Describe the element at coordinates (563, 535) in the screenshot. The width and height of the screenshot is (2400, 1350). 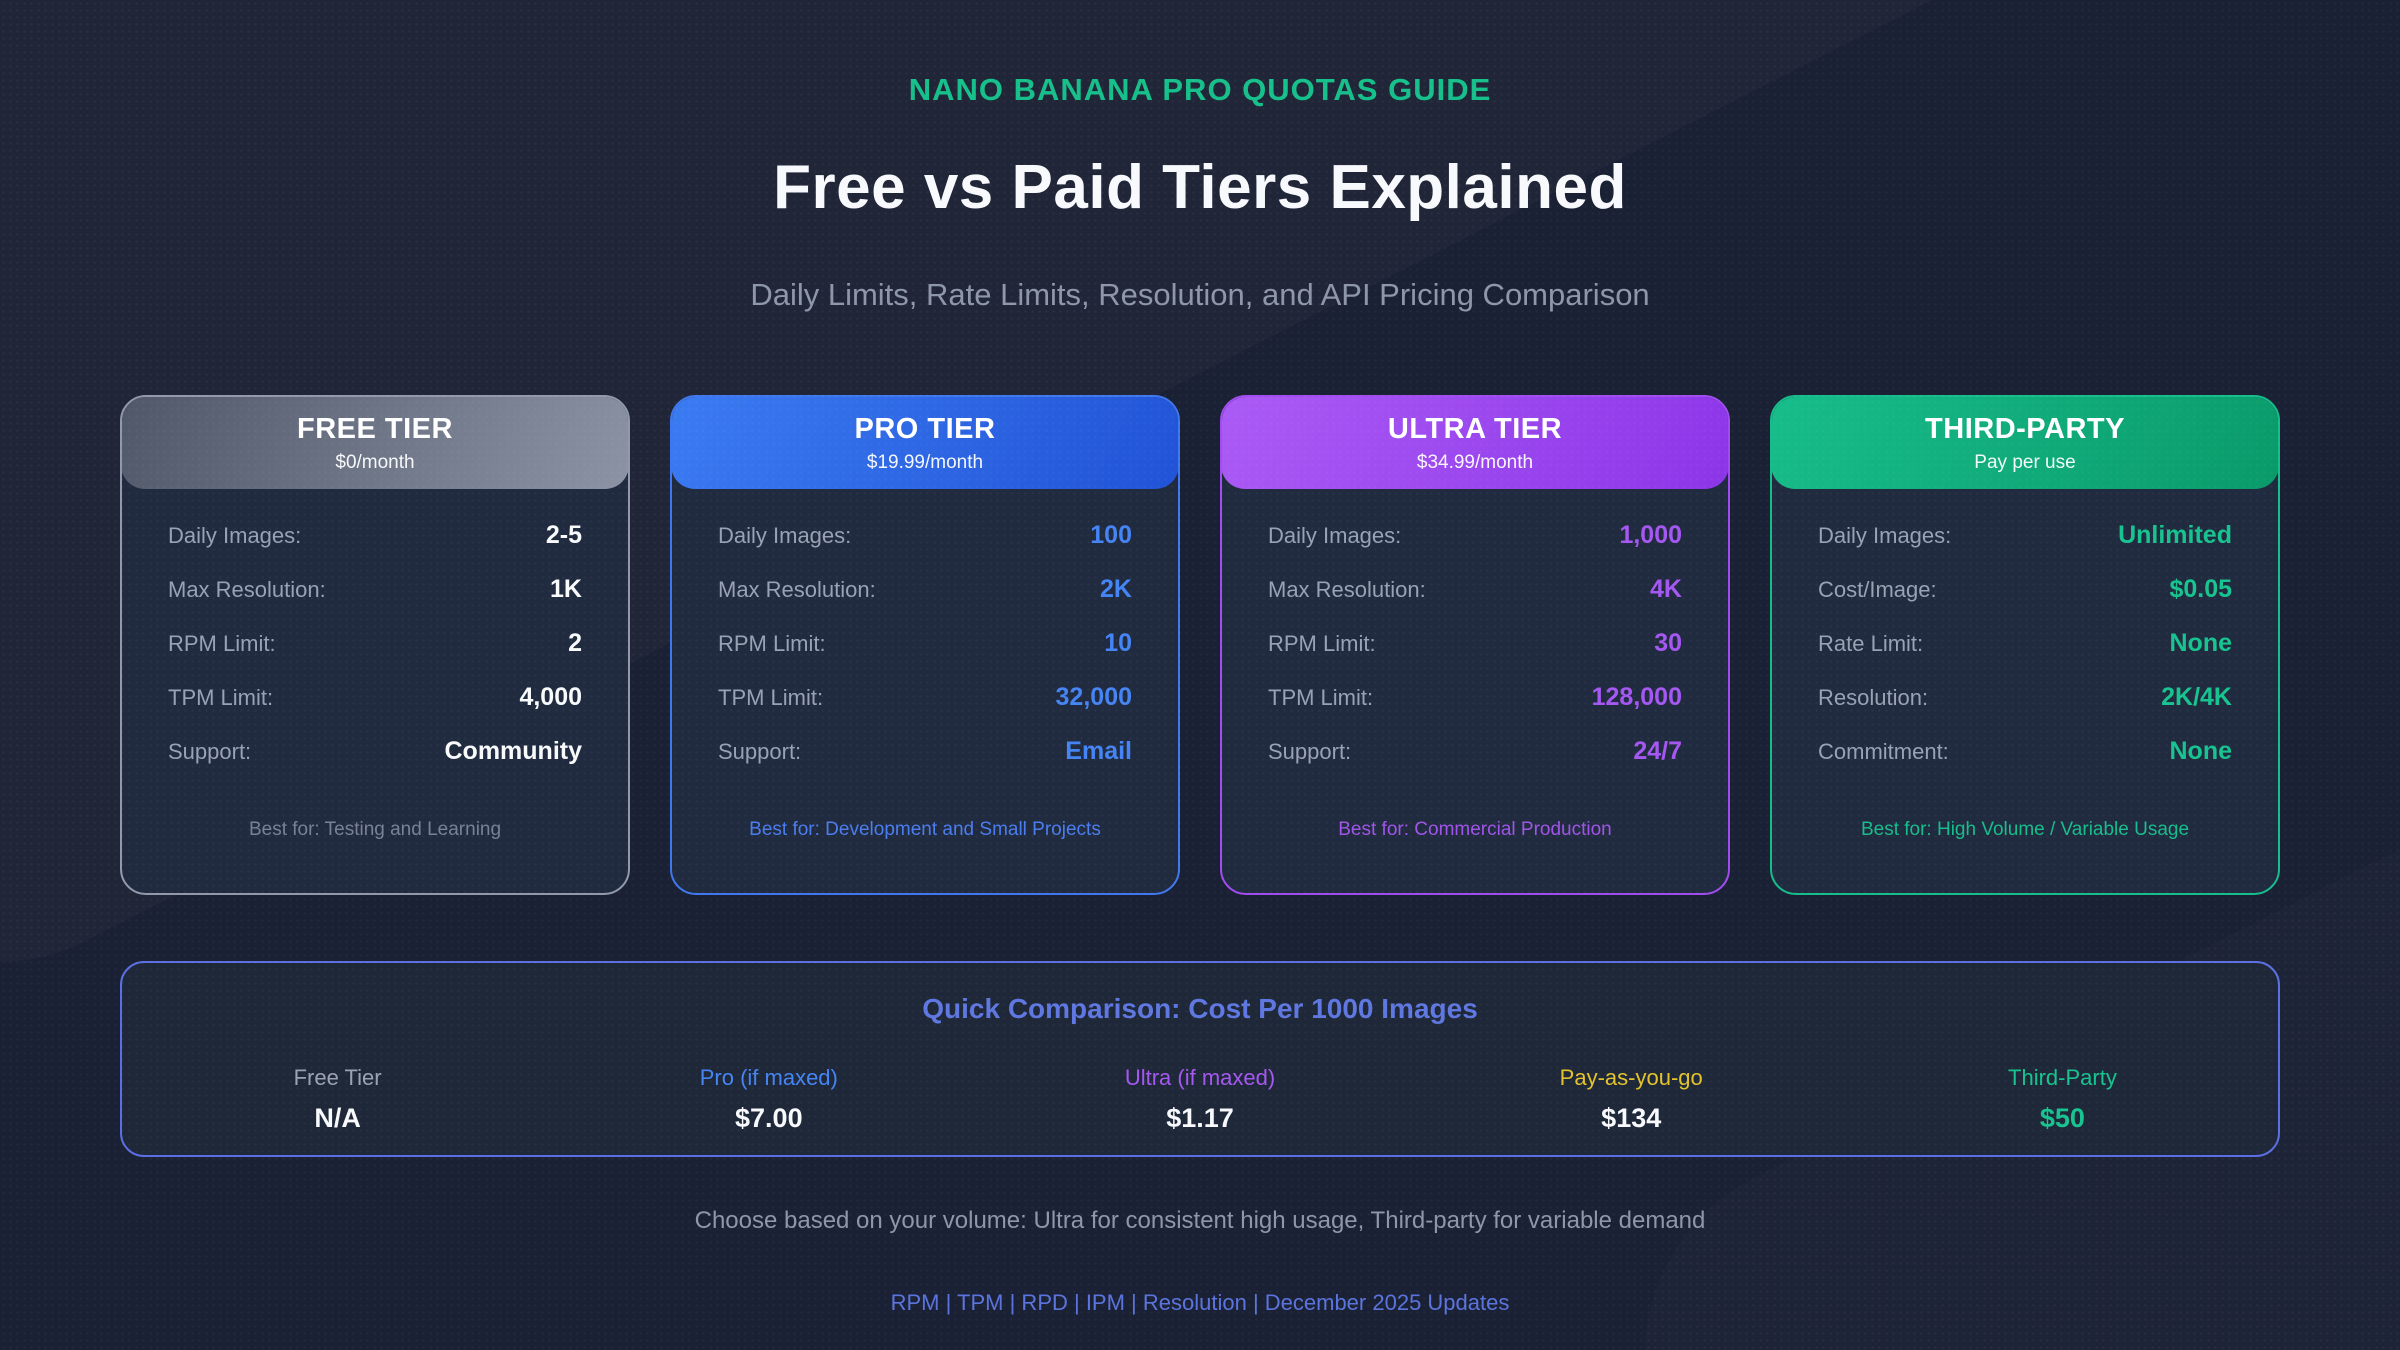
I see `spec-value: 2-5` at that location.